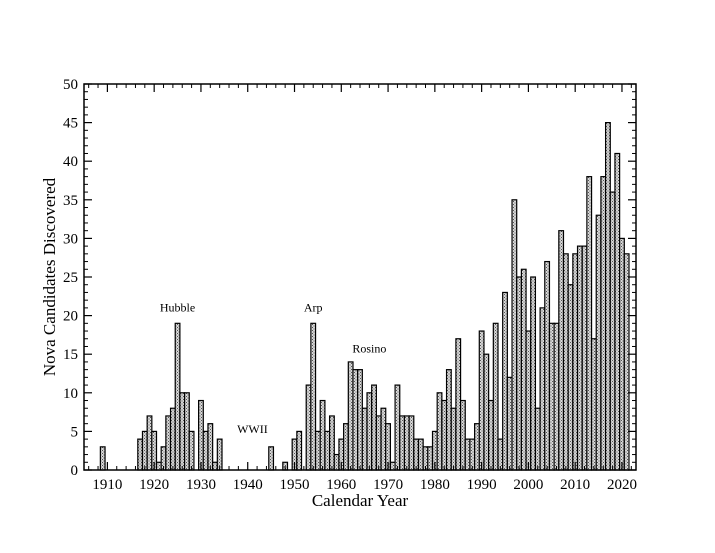  Describe the element at coordinates (70, 162) in the screenshot. I see `y-tick-label-40: 40` at that location.